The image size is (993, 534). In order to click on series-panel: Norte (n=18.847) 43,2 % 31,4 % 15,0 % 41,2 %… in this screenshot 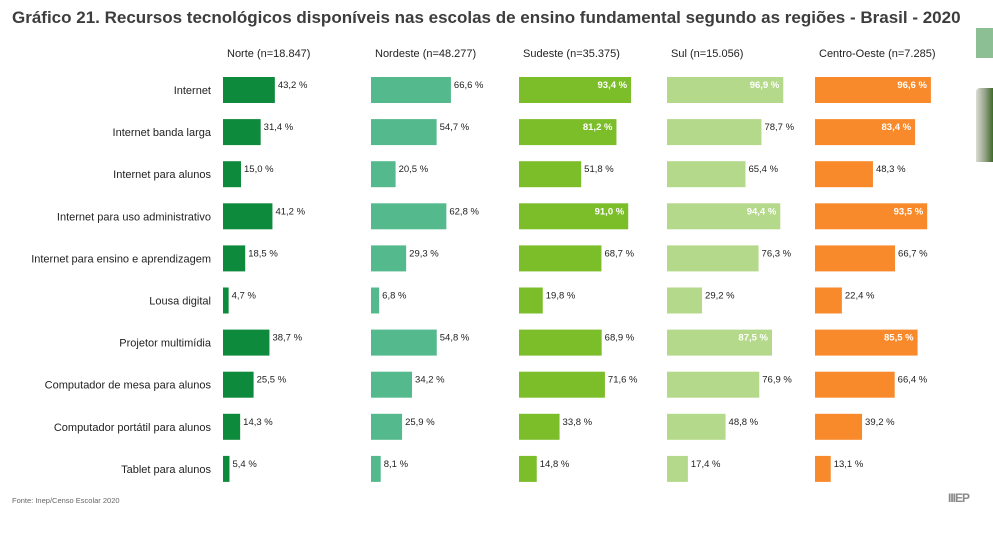, I will do `click(266, 265)`.